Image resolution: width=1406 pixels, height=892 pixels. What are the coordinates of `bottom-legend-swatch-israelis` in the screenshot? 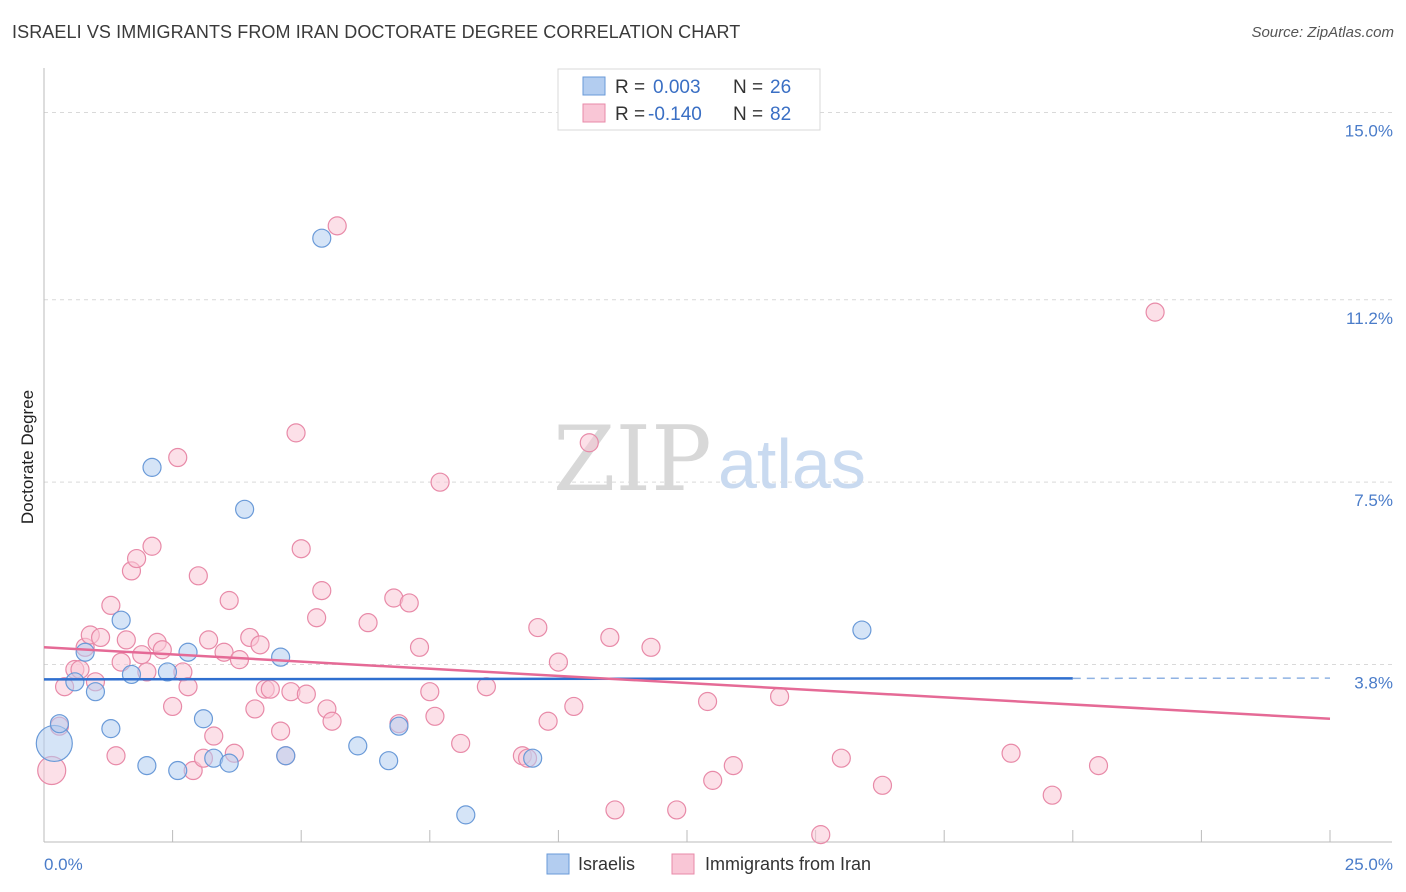 It's located at (558, 864).